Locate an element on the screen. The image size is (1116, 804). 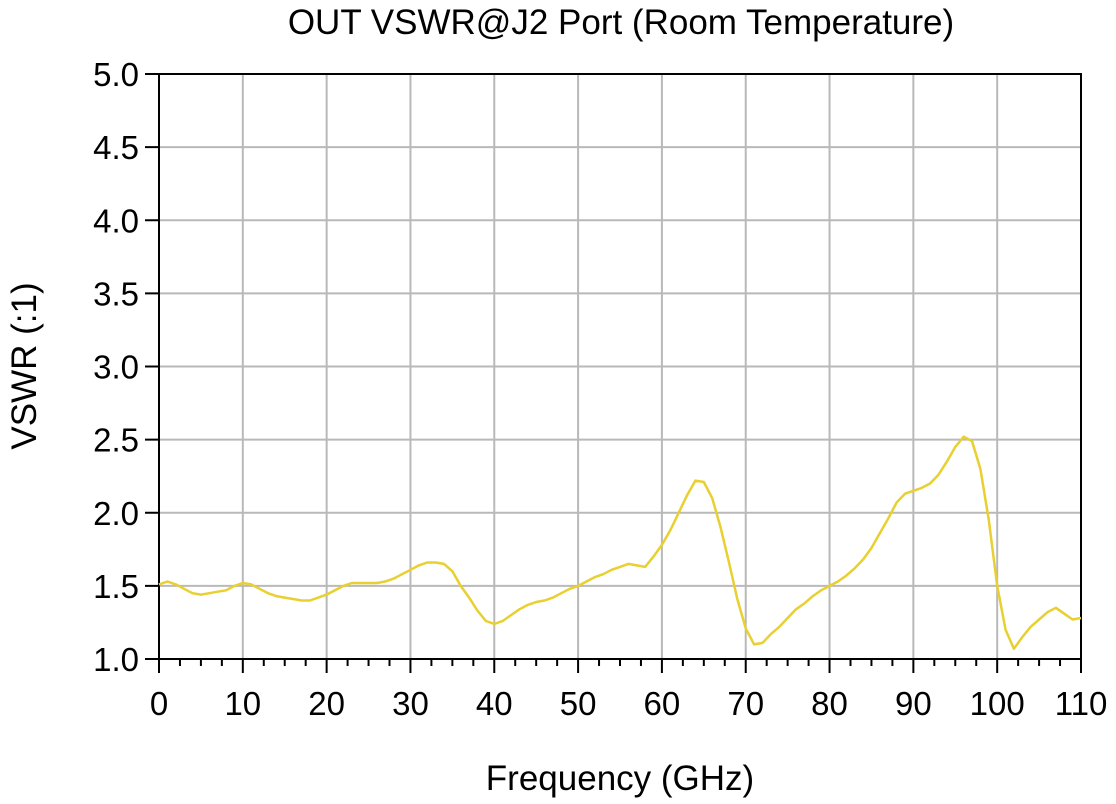
x-tick-label: 50 is located at coordinates (578, 703).